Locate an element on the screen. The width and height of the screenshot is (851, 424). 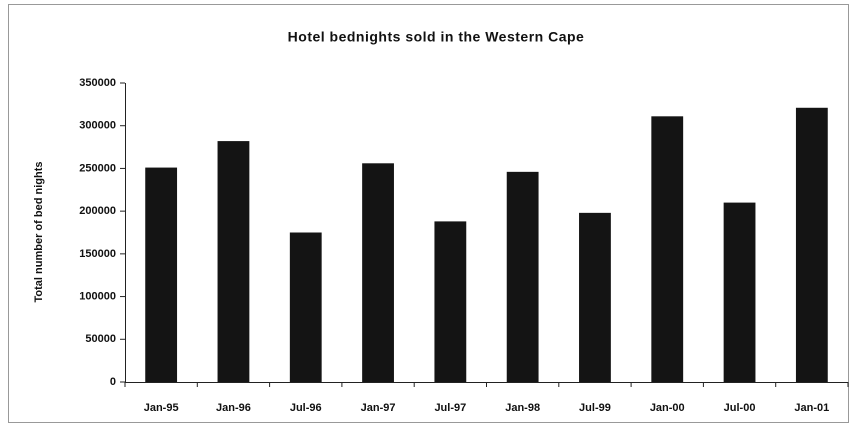
x-tick-label: Jul-99 is located at coordinates (595, 408).